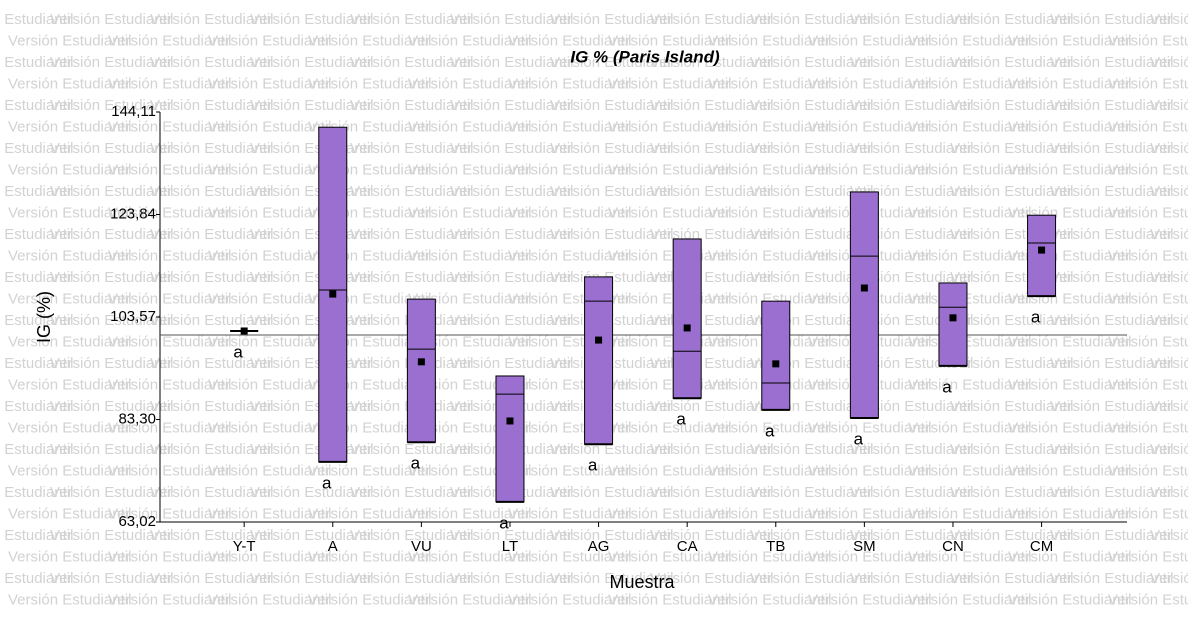 The image size is (1188, 617). I want to click on x-tick-label: Y-T, so click(244, 546).